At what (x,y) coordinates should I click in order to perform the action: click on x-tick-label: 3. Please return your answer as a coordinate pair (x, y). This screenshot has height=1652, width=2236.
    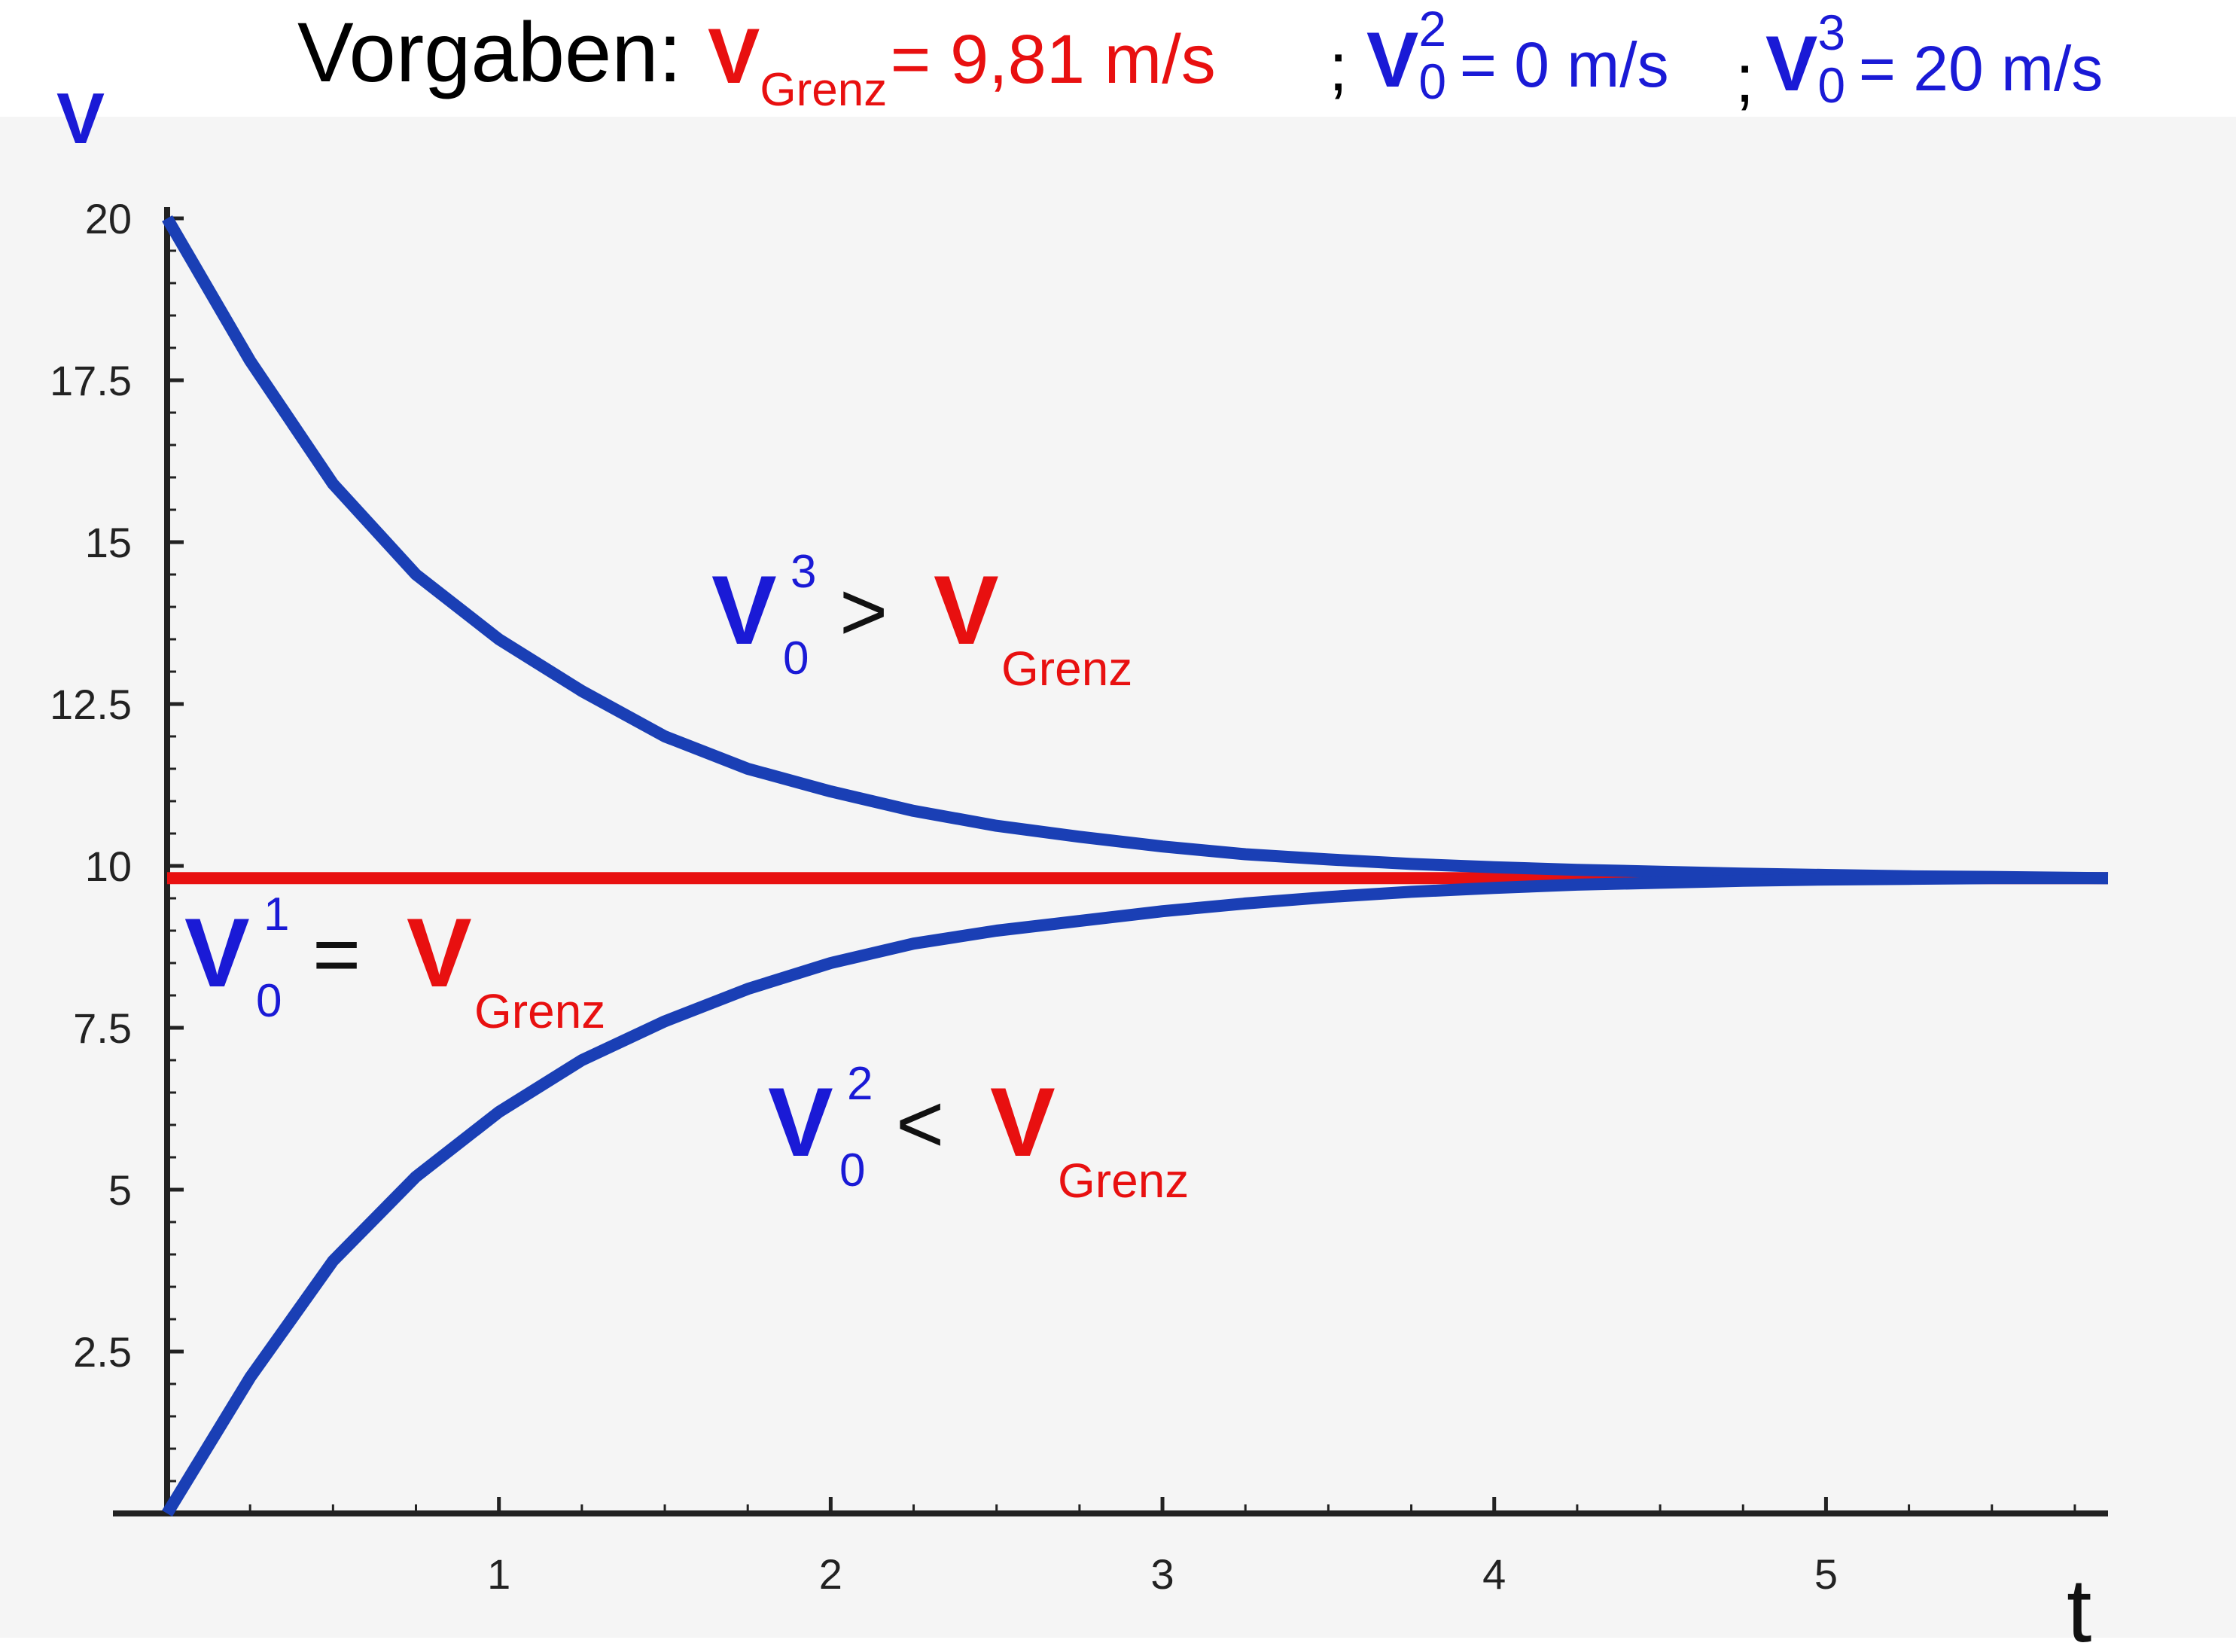
    Looking at the image, I should click on (1162, 1574).